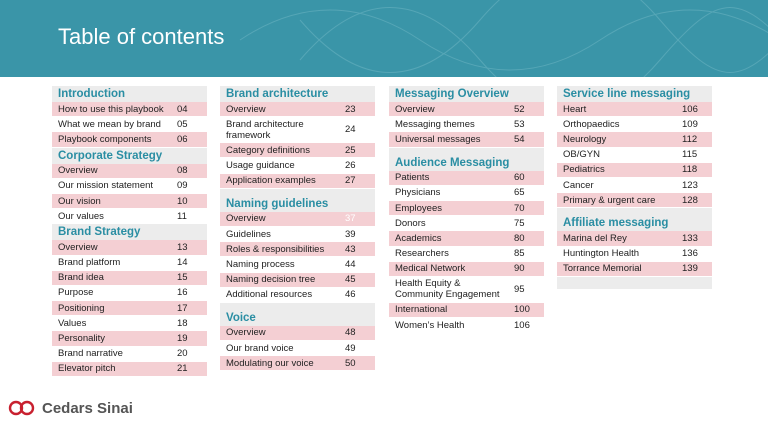  What do you see at coordinates (182, 216) in the screenshot?
I see `toc-page: 11` at bounding box center [182, 216].